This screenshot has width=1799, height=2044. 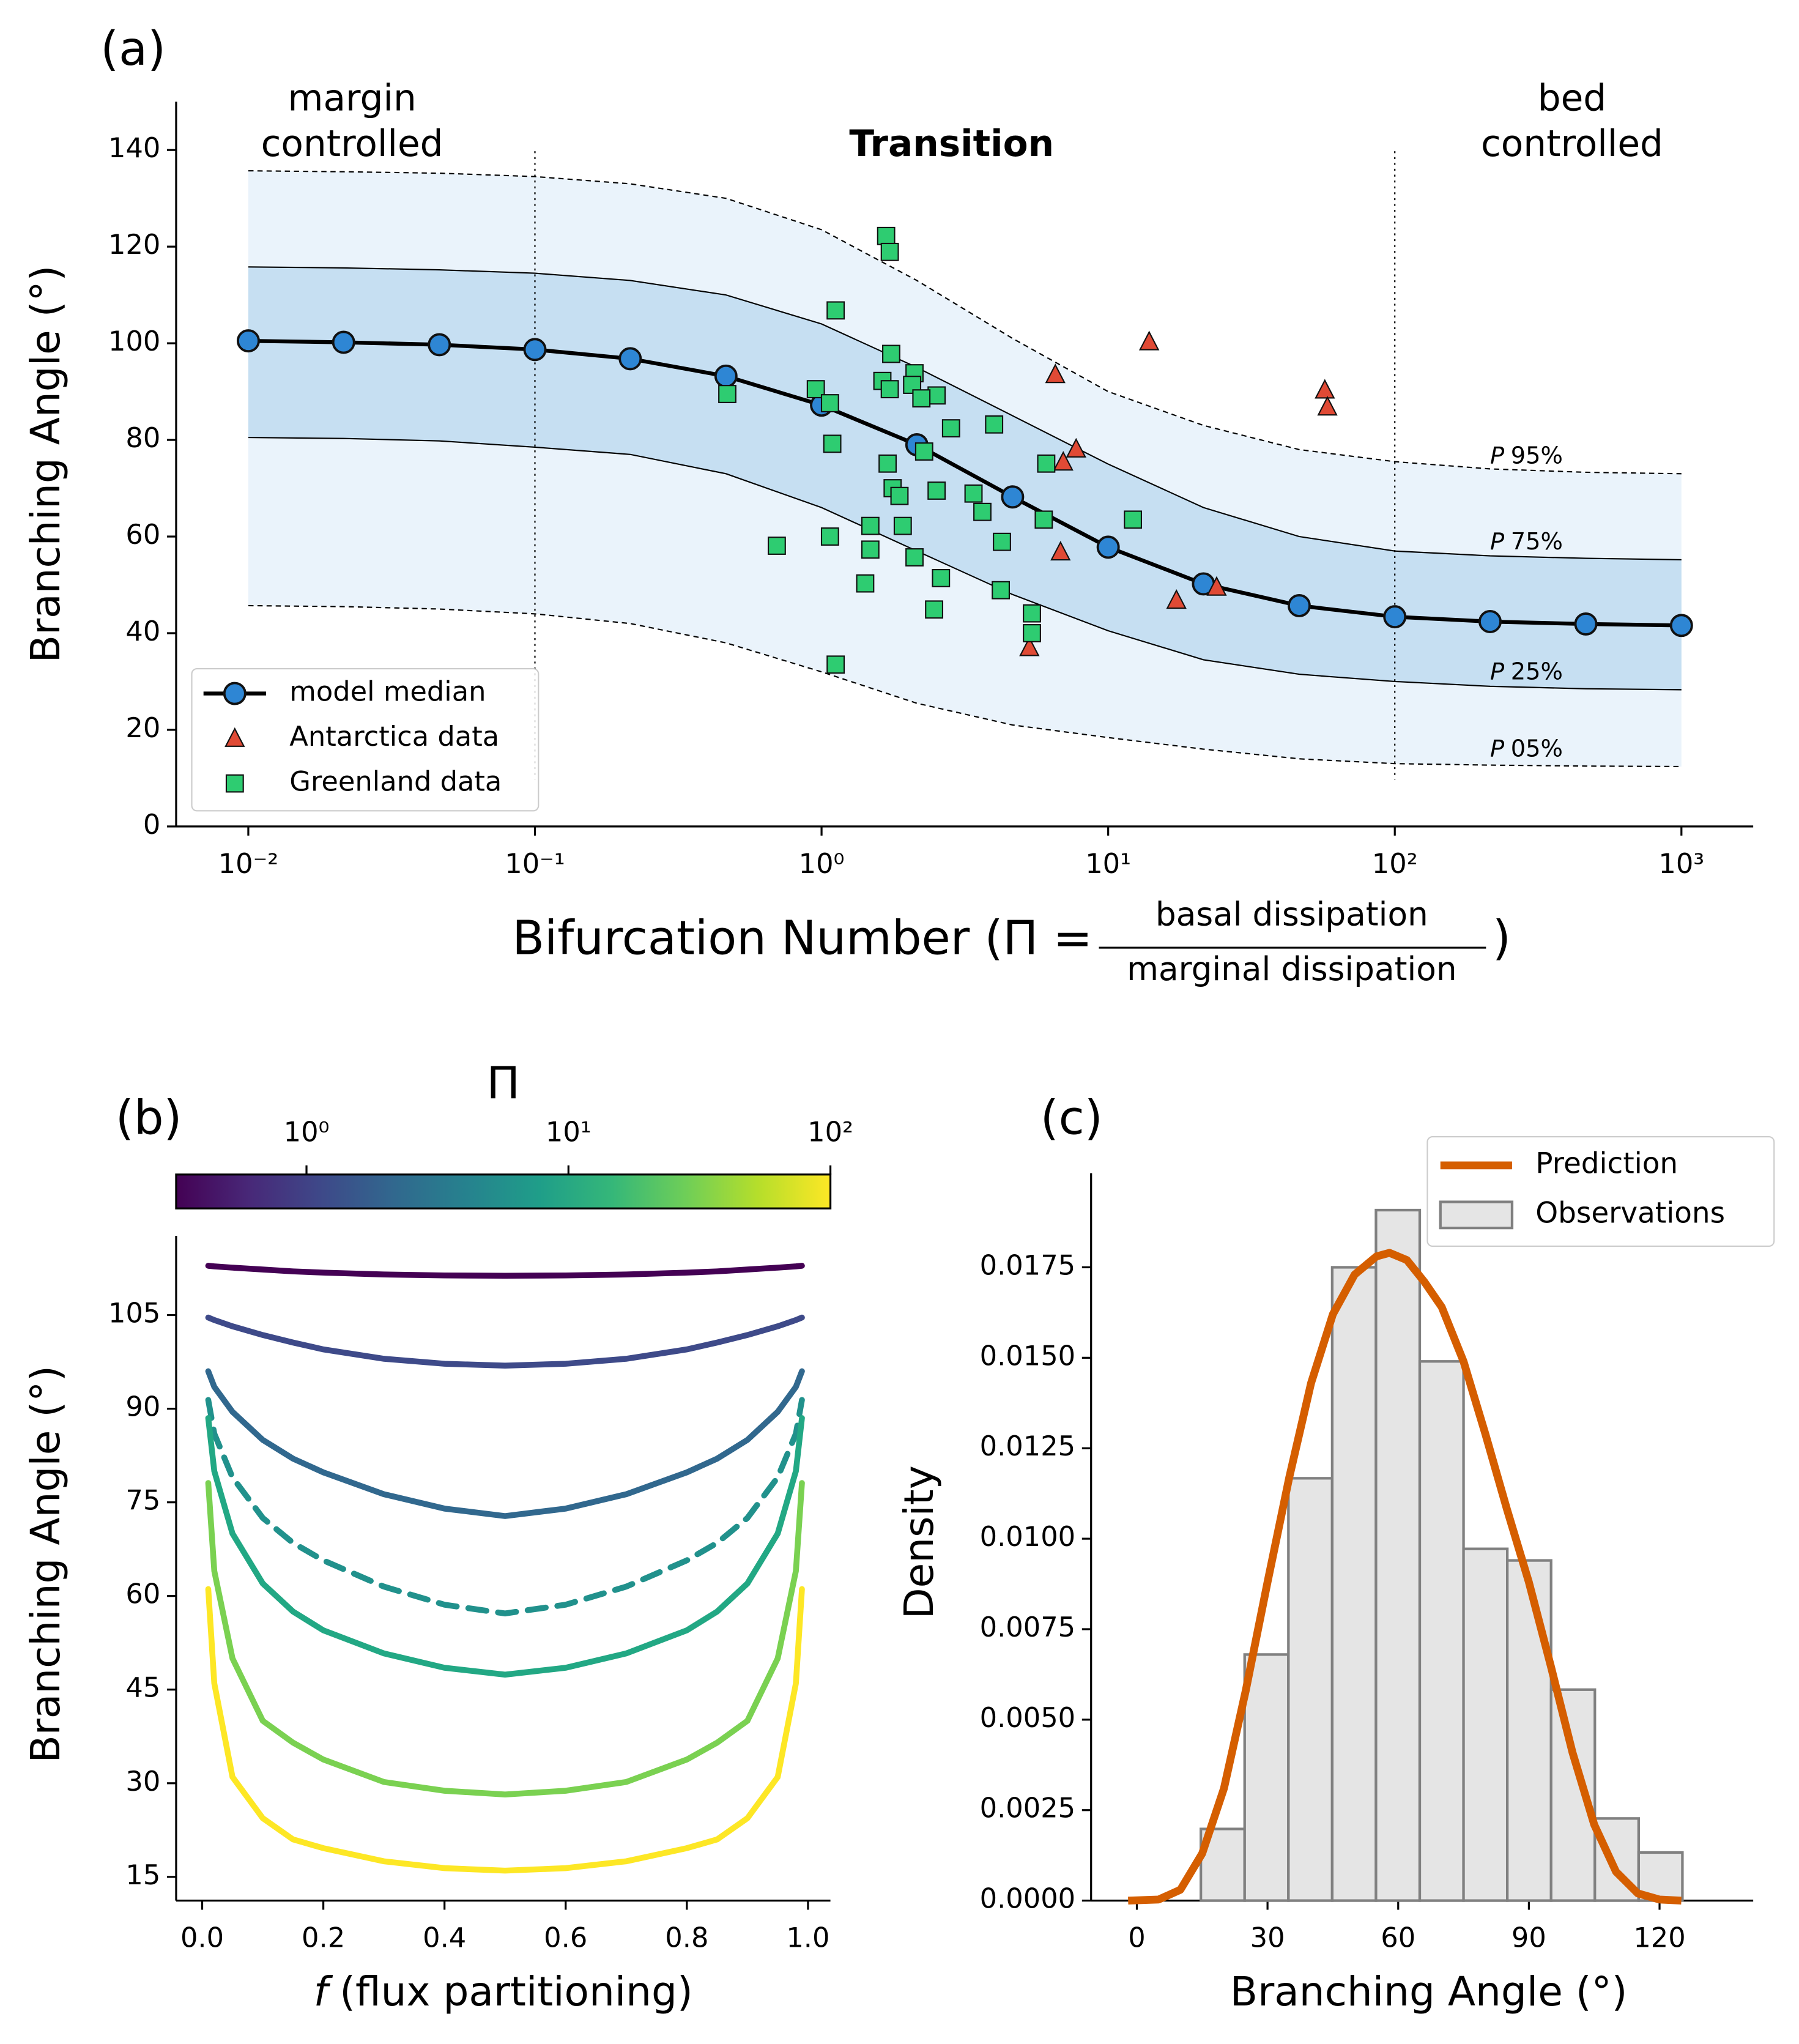 I want to click on region-label: bed, so click(x=1572, y=99).